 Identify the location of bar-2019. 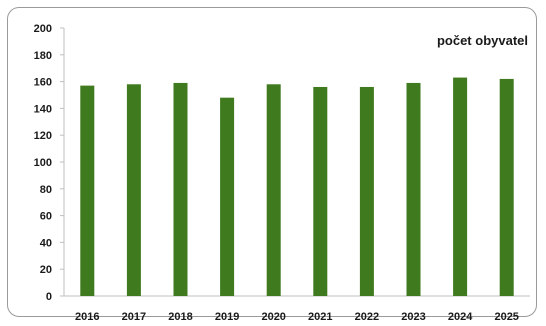
(227, 197).